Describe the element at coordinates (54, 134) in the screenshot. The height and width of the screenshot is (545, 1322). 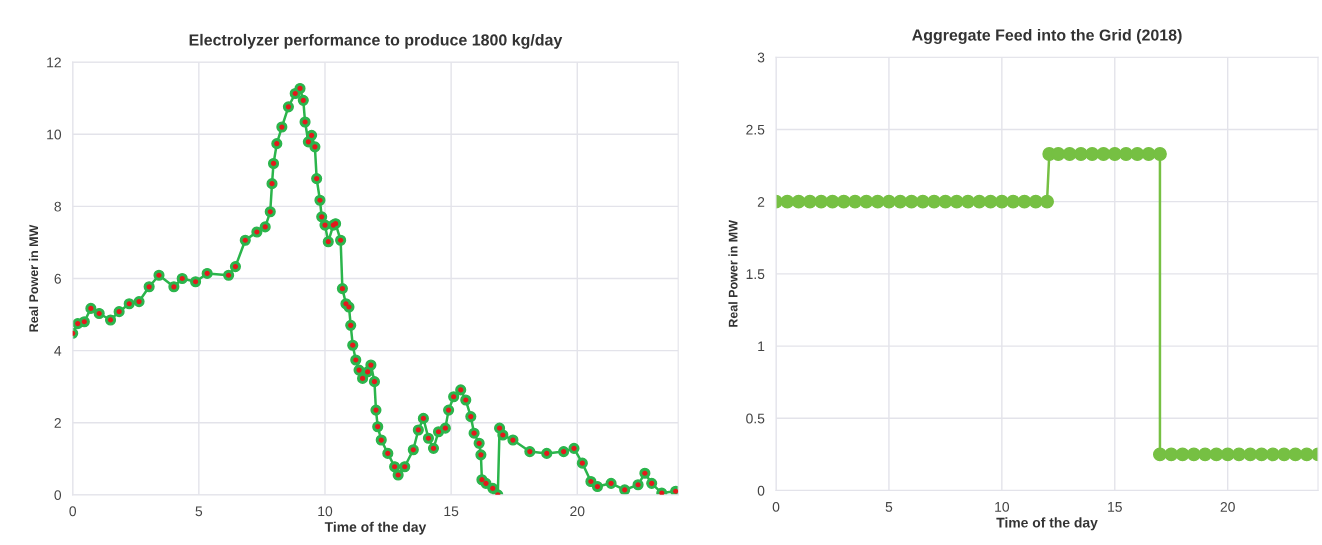
I see `y-tick-label: 10` at that location.